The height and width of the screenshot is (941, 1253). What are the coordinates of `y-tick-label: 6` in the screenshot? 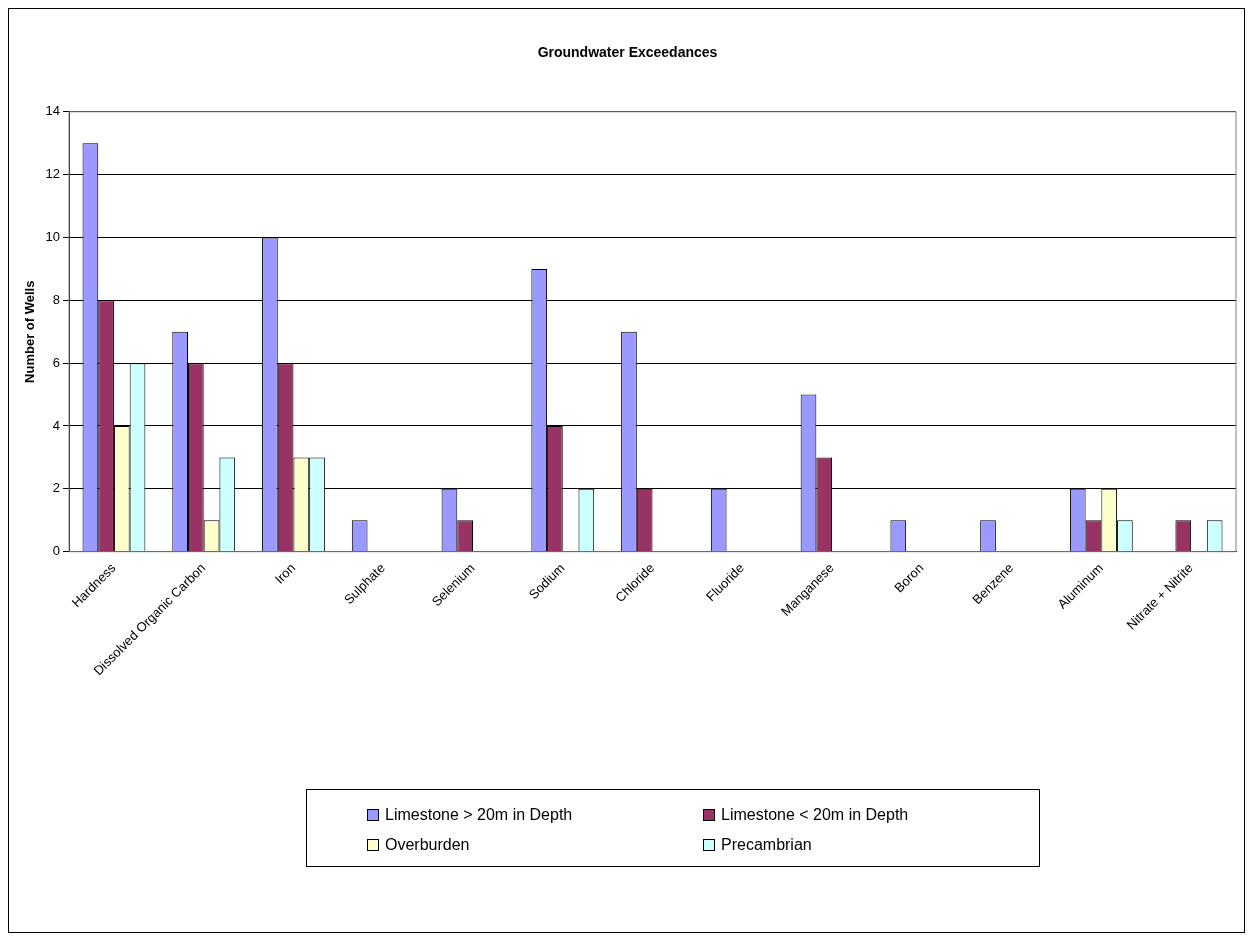 It's located at (56, 362).